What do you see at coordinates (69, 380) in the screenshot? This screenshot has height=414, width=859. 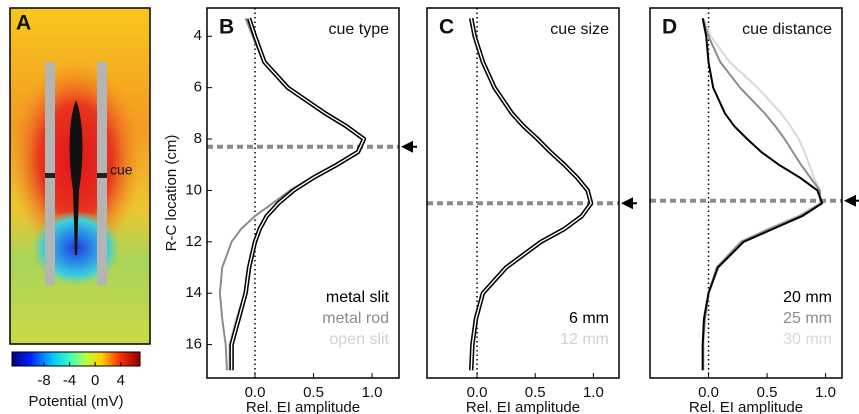 I see `colorbar-tick-label: -4` at bounding box center [69, 380].